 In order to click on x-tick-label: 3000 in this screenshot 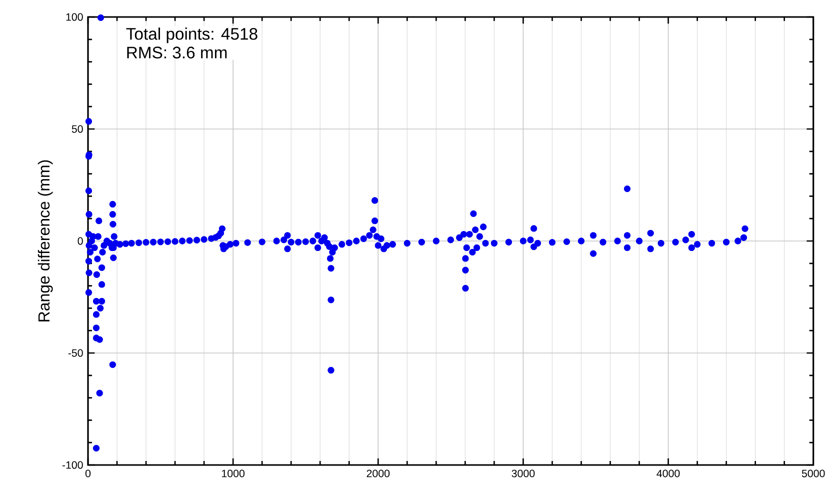, I will do `click(523, 474)`.